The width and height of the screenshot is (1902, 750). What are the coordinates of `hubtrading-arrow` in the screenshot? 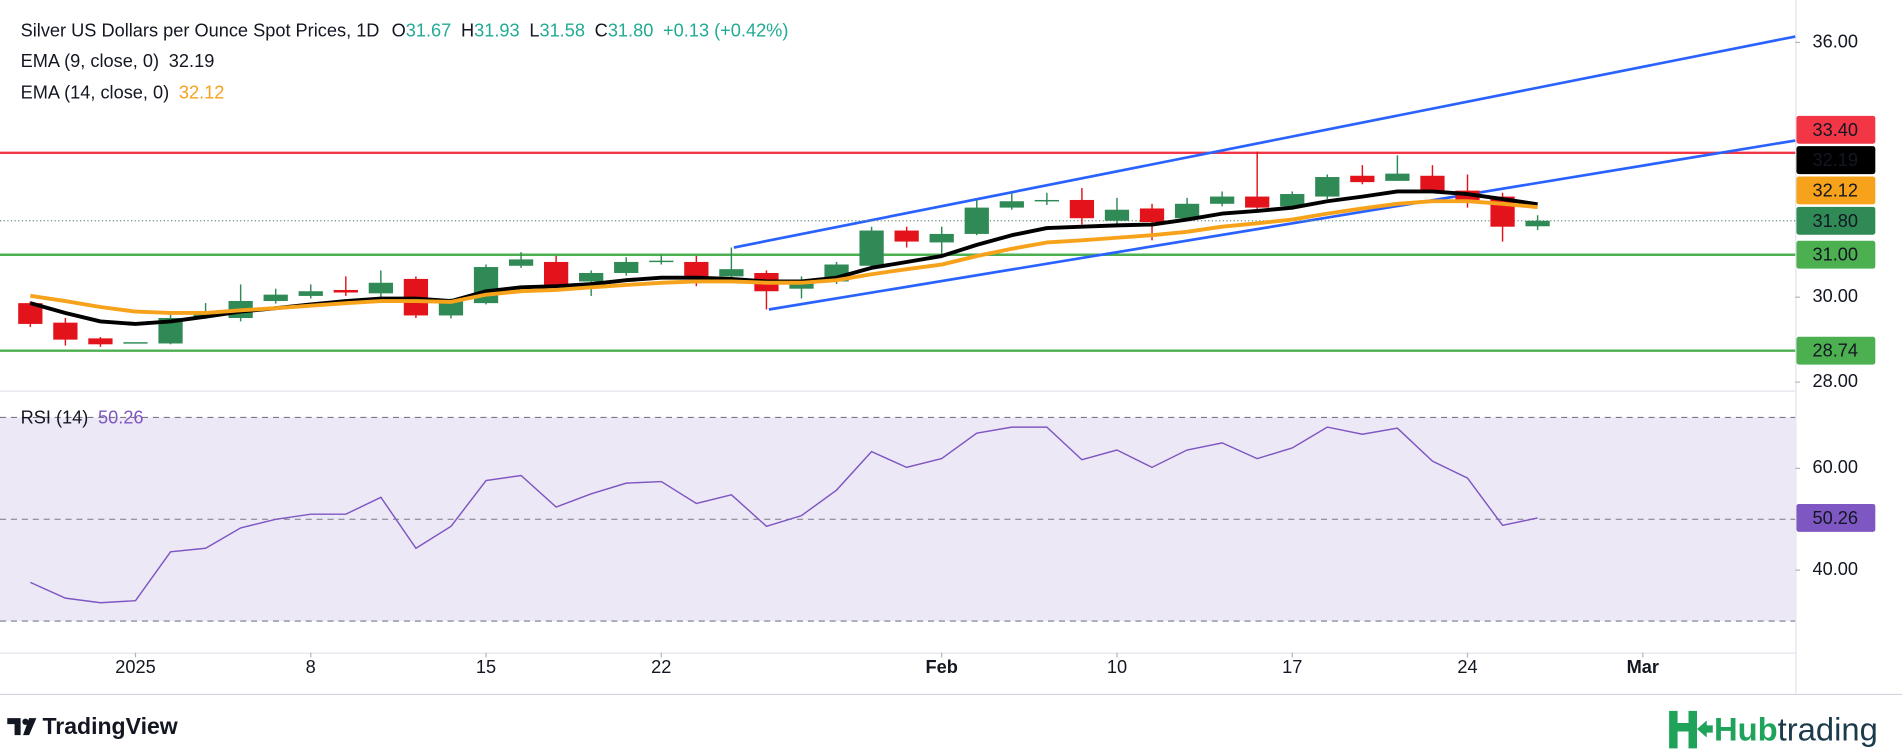 It's located at (1705, 729).